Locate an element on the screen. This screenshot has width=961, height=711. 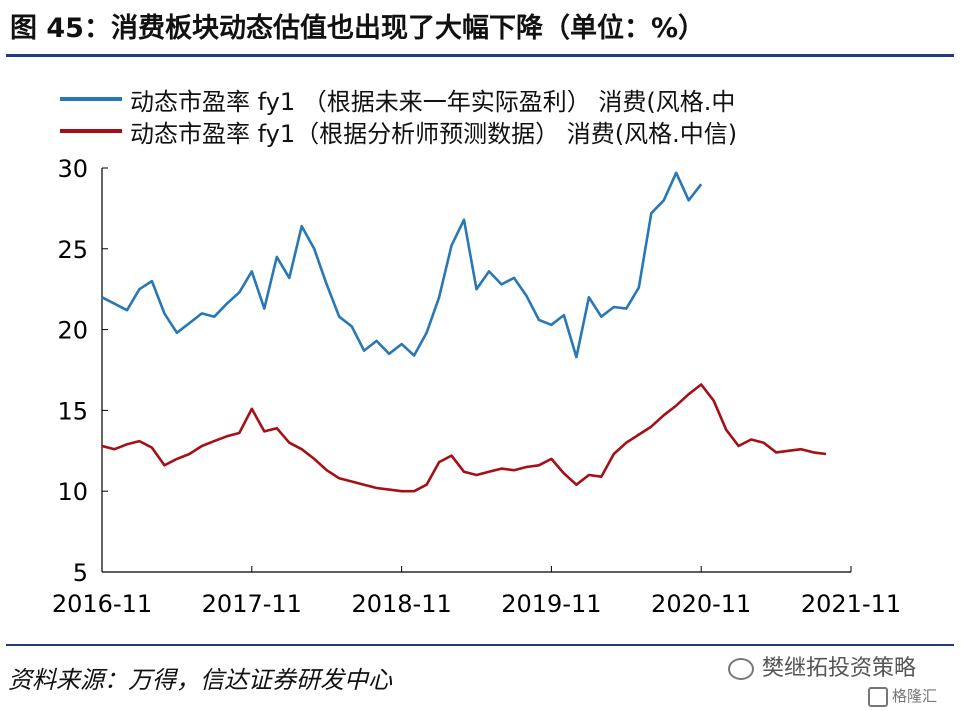
watermark-text: 樊继拓投资策略 is located at coordinates (839, 668).